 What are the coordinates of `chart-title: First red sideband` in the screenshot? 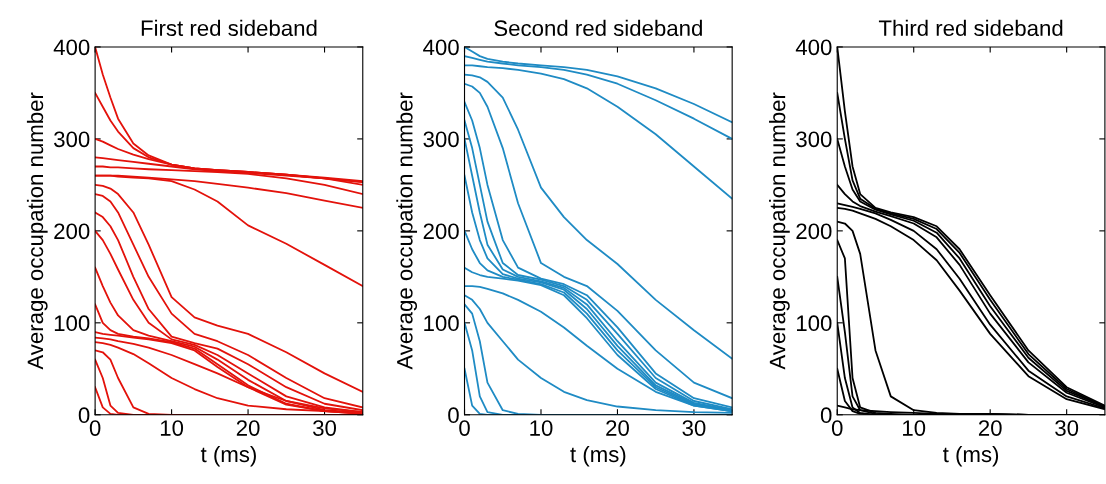 It's located at (229, 28).